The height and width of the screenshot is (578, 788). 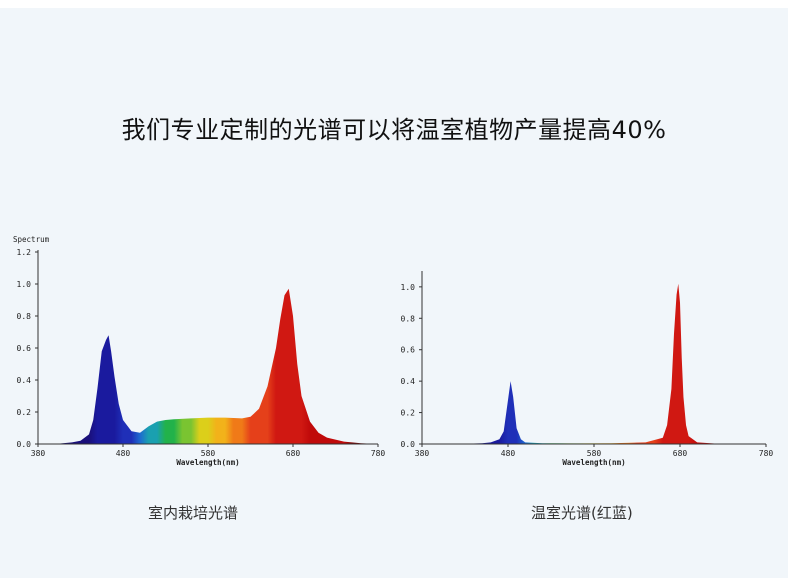 I want to click on page-headline: 我们专业定制的光谱可以将温室植物产量提高40%, so click(x=394, y=130).